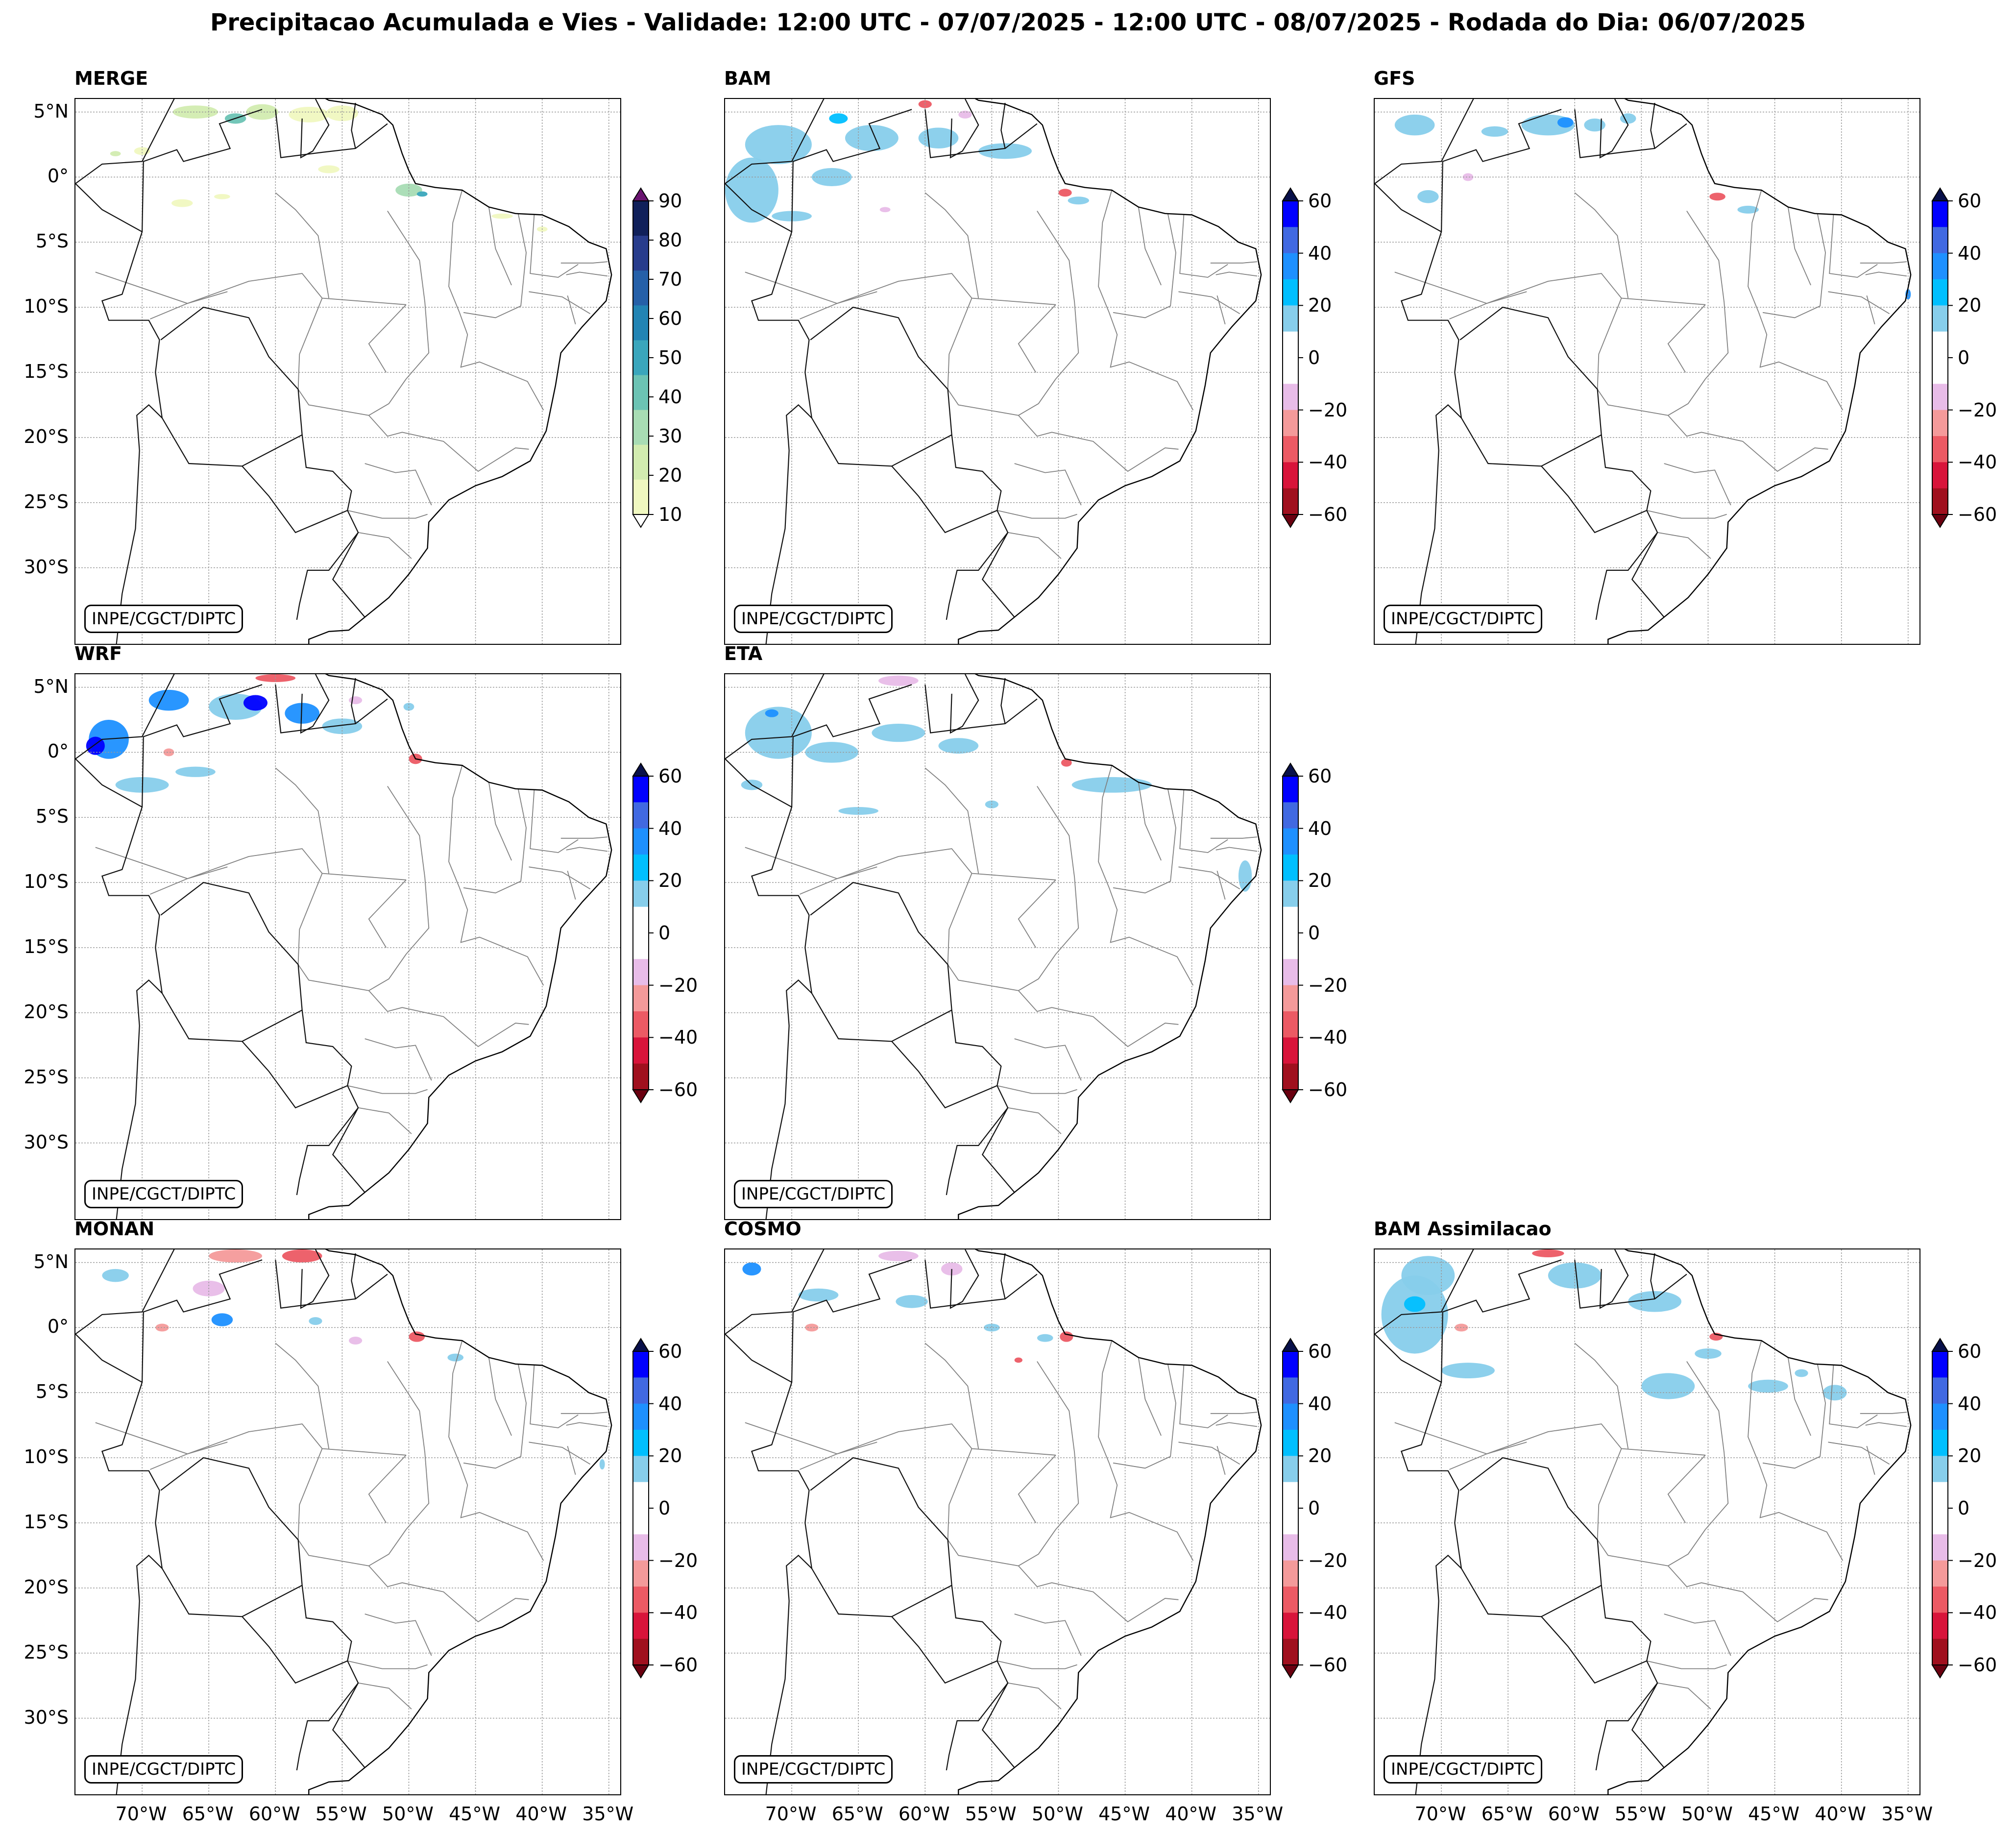  Describe the element at coordinates (703, 932) in the screenshot. I see `colorbar-wrf: 60 40 20 0 −20 −40 −60` at that location.